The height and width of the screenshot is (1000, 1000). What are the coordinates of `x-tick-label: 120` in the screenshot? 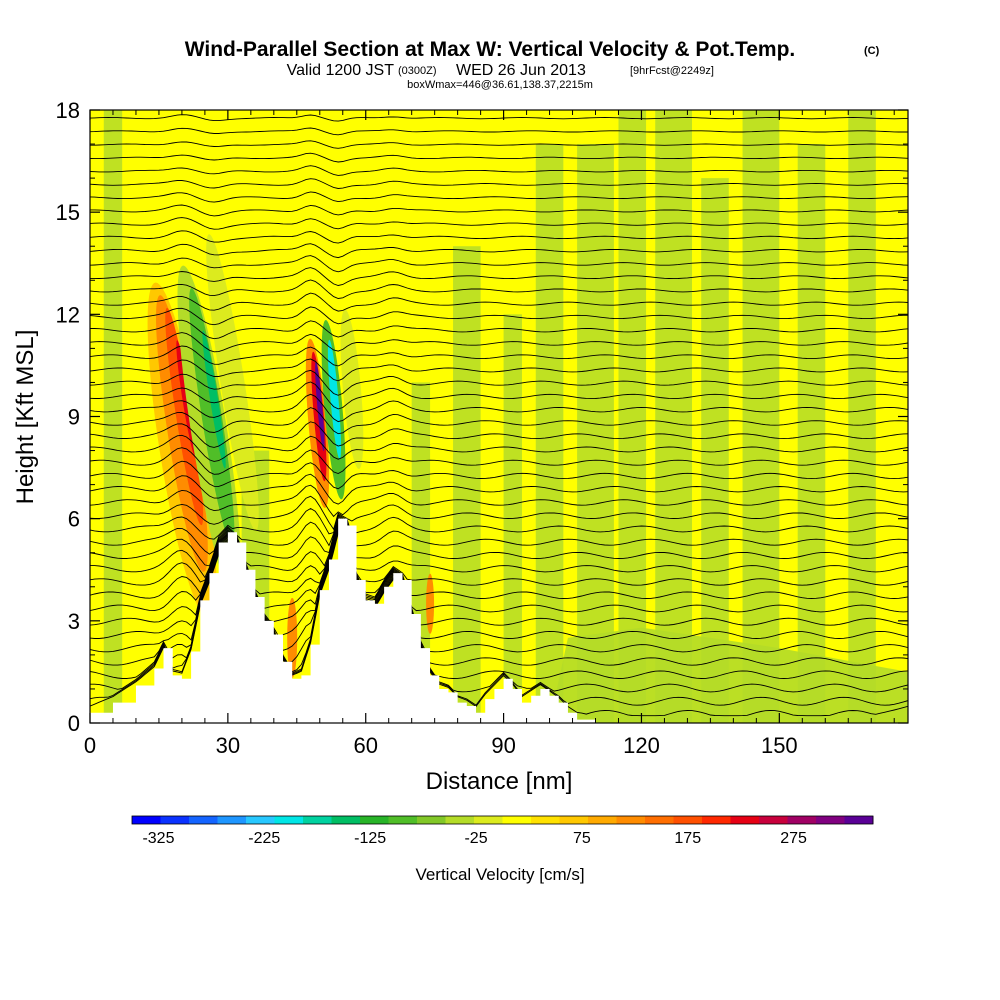 It's located at (641, 745).